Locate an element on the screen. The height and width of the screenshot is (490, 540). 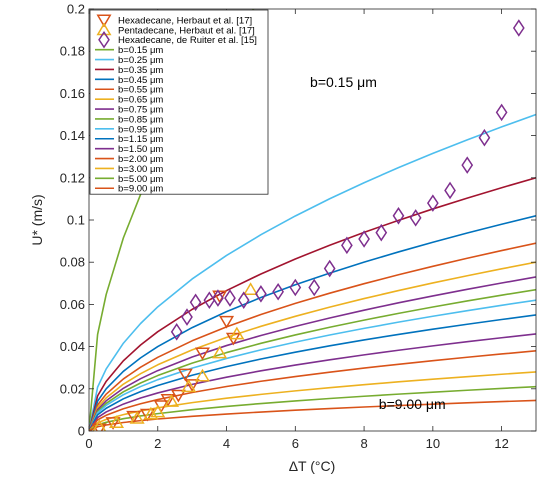
y-tick-label: 0.2 is located at coordinates (76, 9).